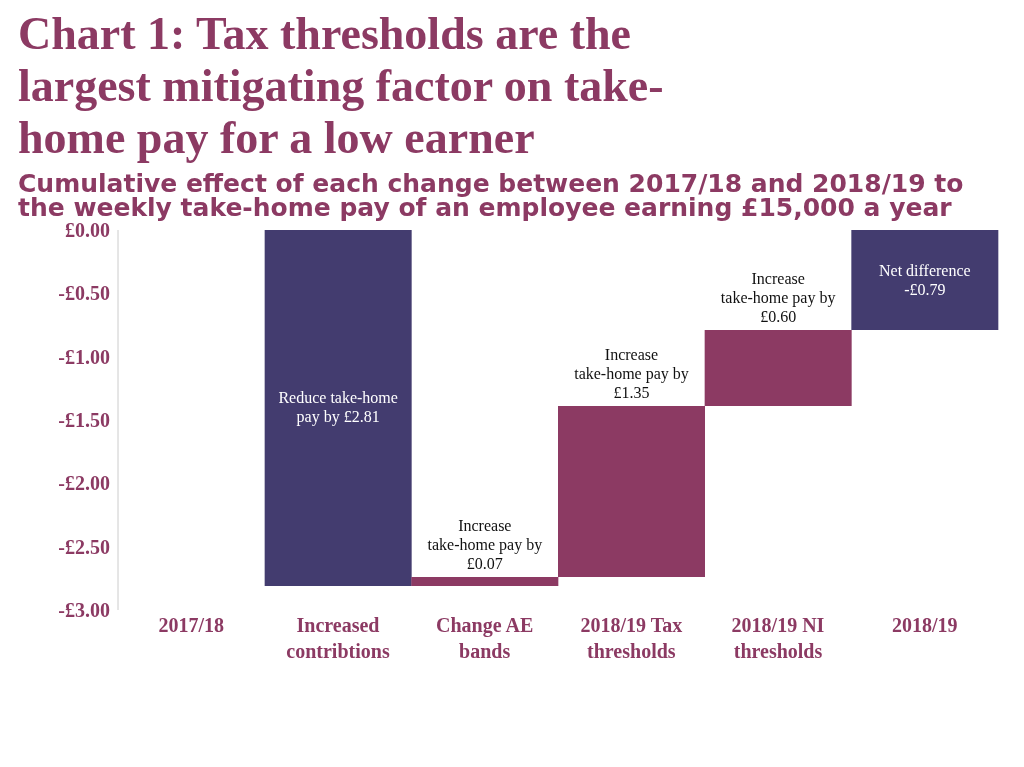 This screenshot has height=767, width=1024. Describe the element at coordinates (485, 638) in the screenshot. I see `x-tick-label: Change AE bands` at that location.